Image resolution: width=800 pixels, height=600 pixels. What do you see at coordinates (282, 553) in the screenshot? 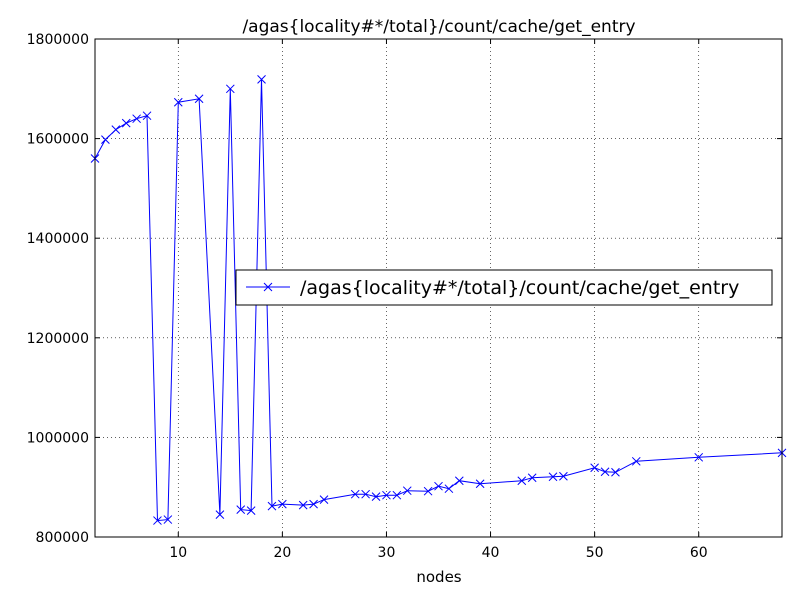
I see `x-tick-label: 20` at bounding box center [282, 553].